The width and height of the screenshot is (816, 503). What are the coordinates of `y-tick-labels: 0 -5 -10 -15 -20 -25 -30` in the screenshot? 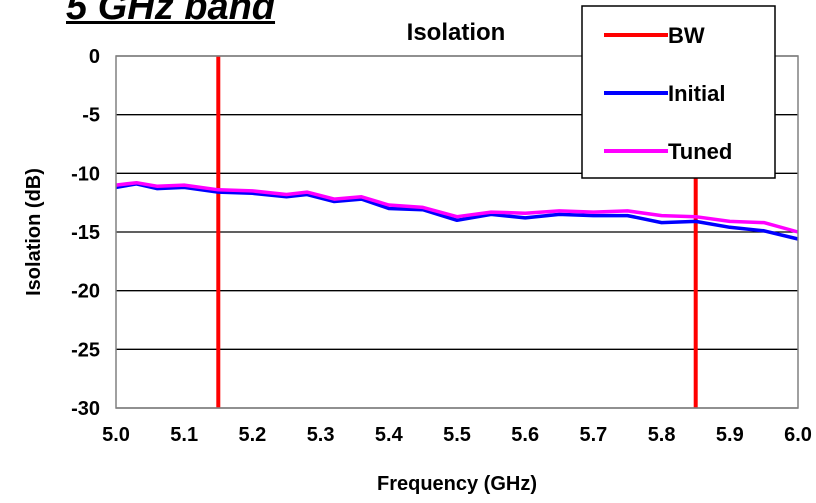 It's located at (85, 233).